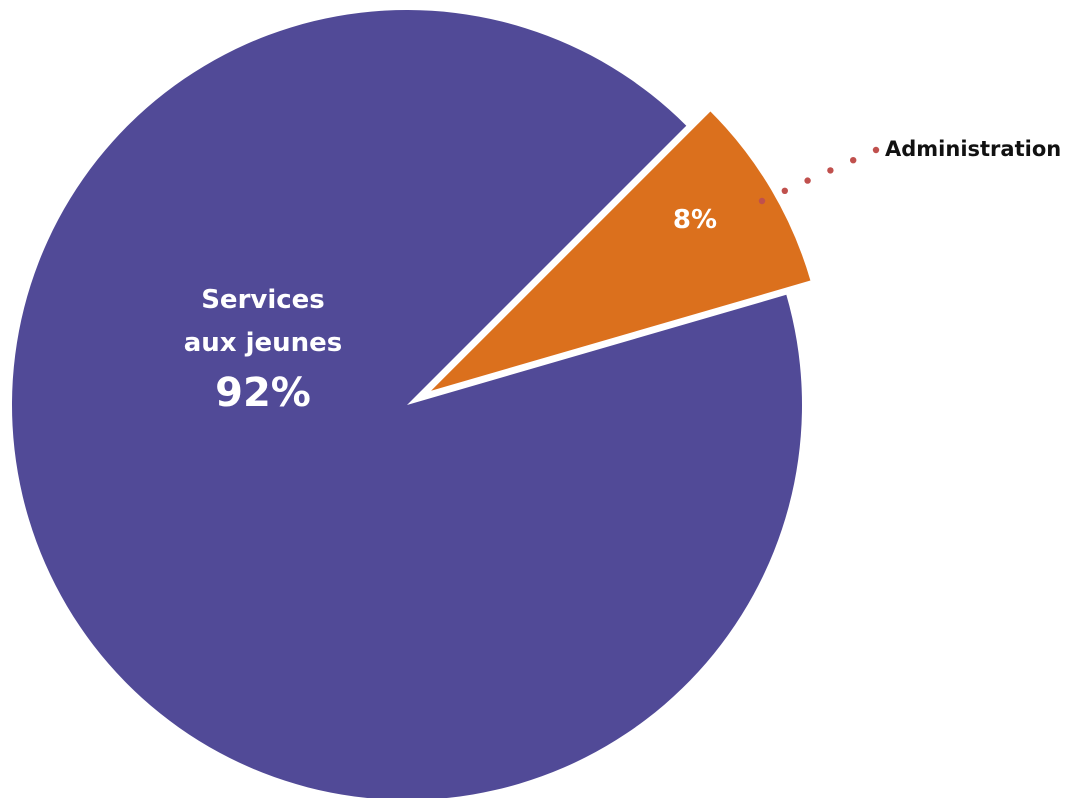 This screenshot has width=1078, height=798. I want to click on slice-label-services-line1: Services, so click(263, 300).